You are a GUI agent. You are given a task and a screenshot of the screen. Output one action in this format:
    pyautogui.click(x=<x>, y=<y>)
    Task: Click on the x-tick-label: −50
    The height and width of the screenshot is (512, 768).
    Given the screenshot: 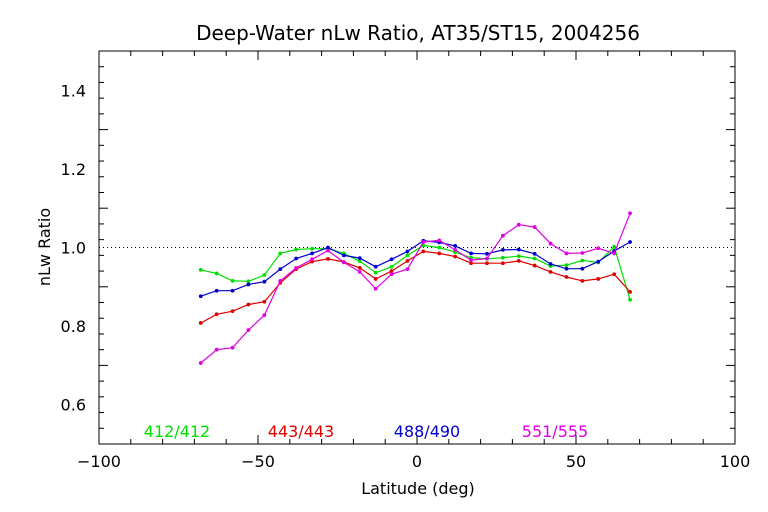 What is the action you would take?
    pyautogui.click(x=258, y=461)
    